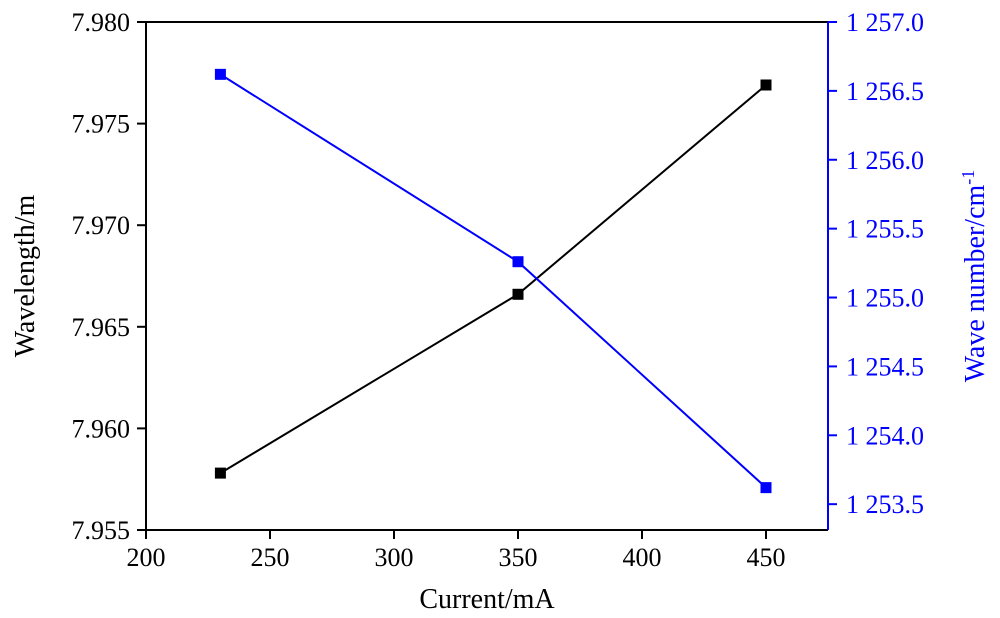 This screenshot has height=618, width=1000. Describe the element at coordinates (518, 557) in the screenshot. I see `x-tick-label: 350` at that location.